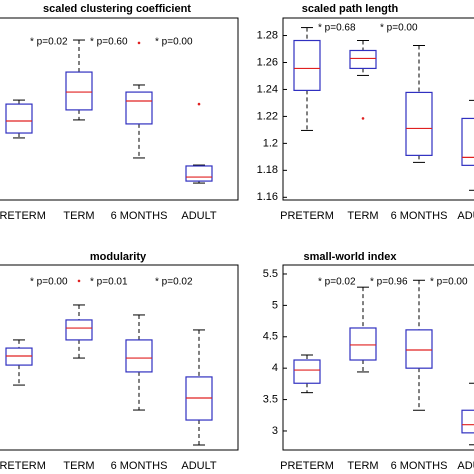 This screenshot has width=474, height=474. Describe the element at coordinates (270, 337) in the screenshot. I see `y-tick-label: 4.5` at that location.